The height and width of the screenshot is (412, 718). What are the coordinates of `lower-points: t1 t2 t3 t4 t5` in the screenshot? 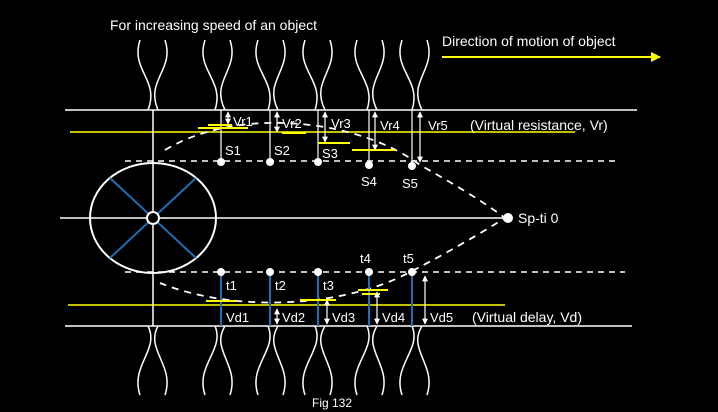 It's located at (316, 288).